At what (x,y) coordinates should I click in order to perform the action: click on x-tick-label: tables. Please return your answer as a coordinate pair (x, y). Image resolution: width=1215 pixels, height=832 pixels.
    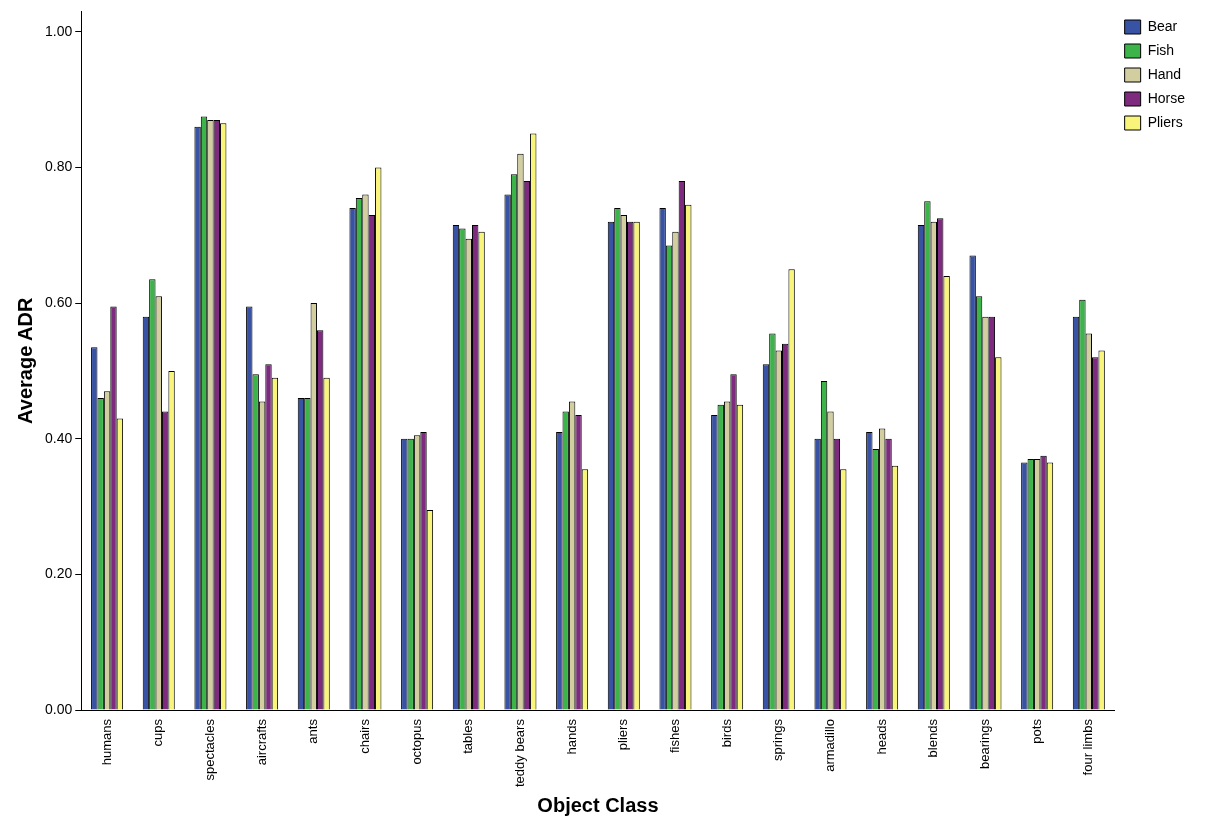
    Looking at the image, I should click on (468, 736).